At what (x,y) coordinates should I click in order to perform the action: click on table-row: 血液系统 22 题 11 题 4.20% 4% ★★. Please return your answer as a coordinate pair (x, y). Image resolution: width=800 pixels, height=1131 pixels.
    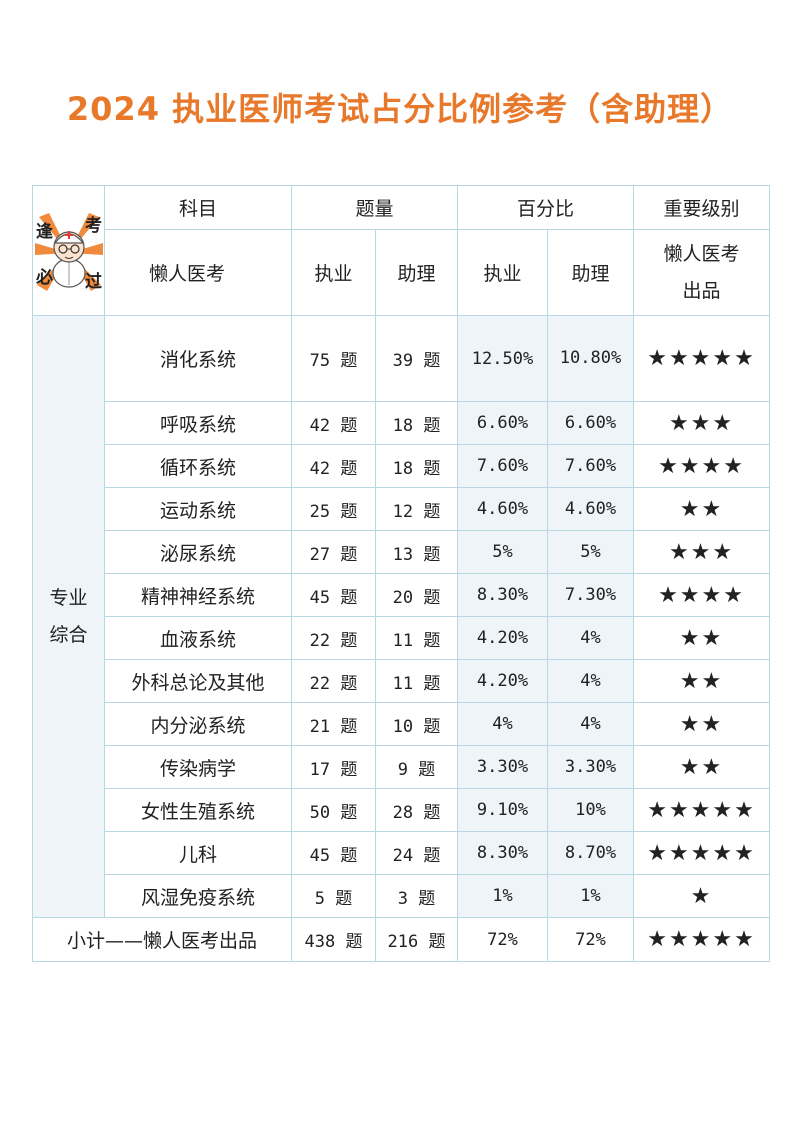
    Looking at the image, I should click on (402, 638).